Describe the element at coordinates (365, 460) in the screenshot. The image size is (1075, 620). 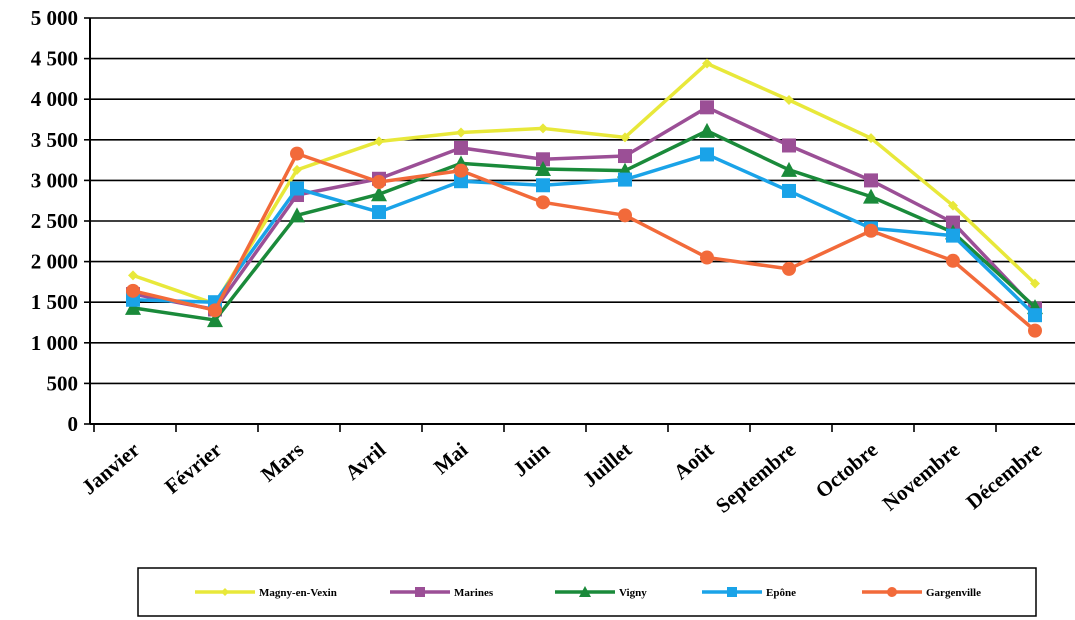
I see `x-tick-label: Avril` at that location.